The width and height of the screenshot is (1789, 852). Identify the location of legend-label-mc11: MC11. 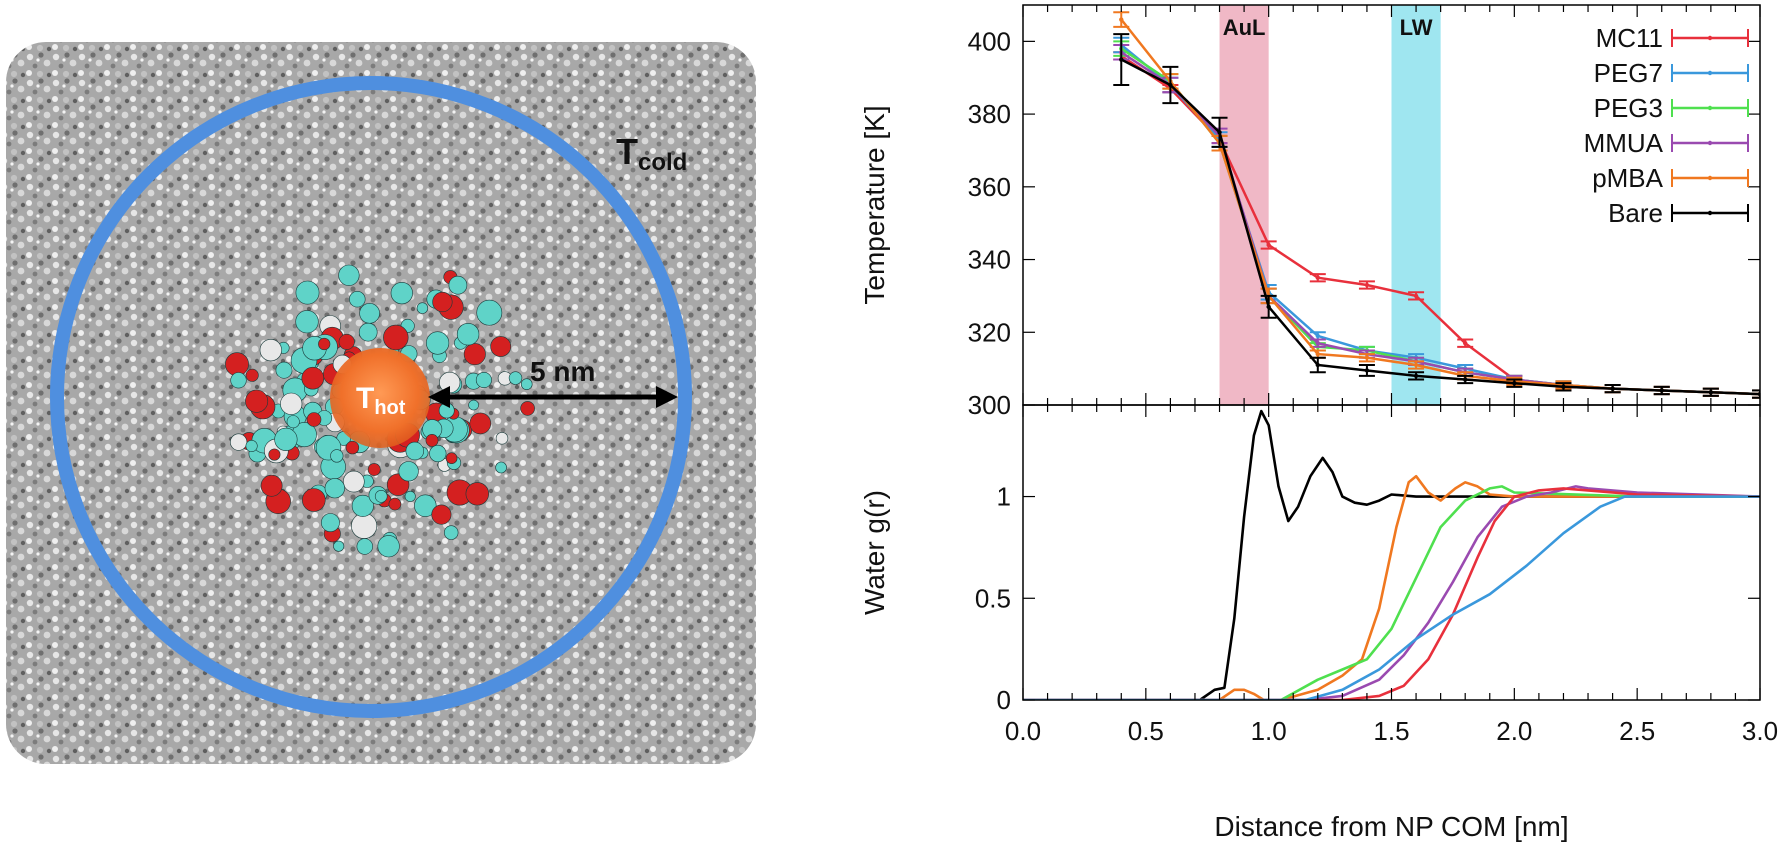
(1629, 38).